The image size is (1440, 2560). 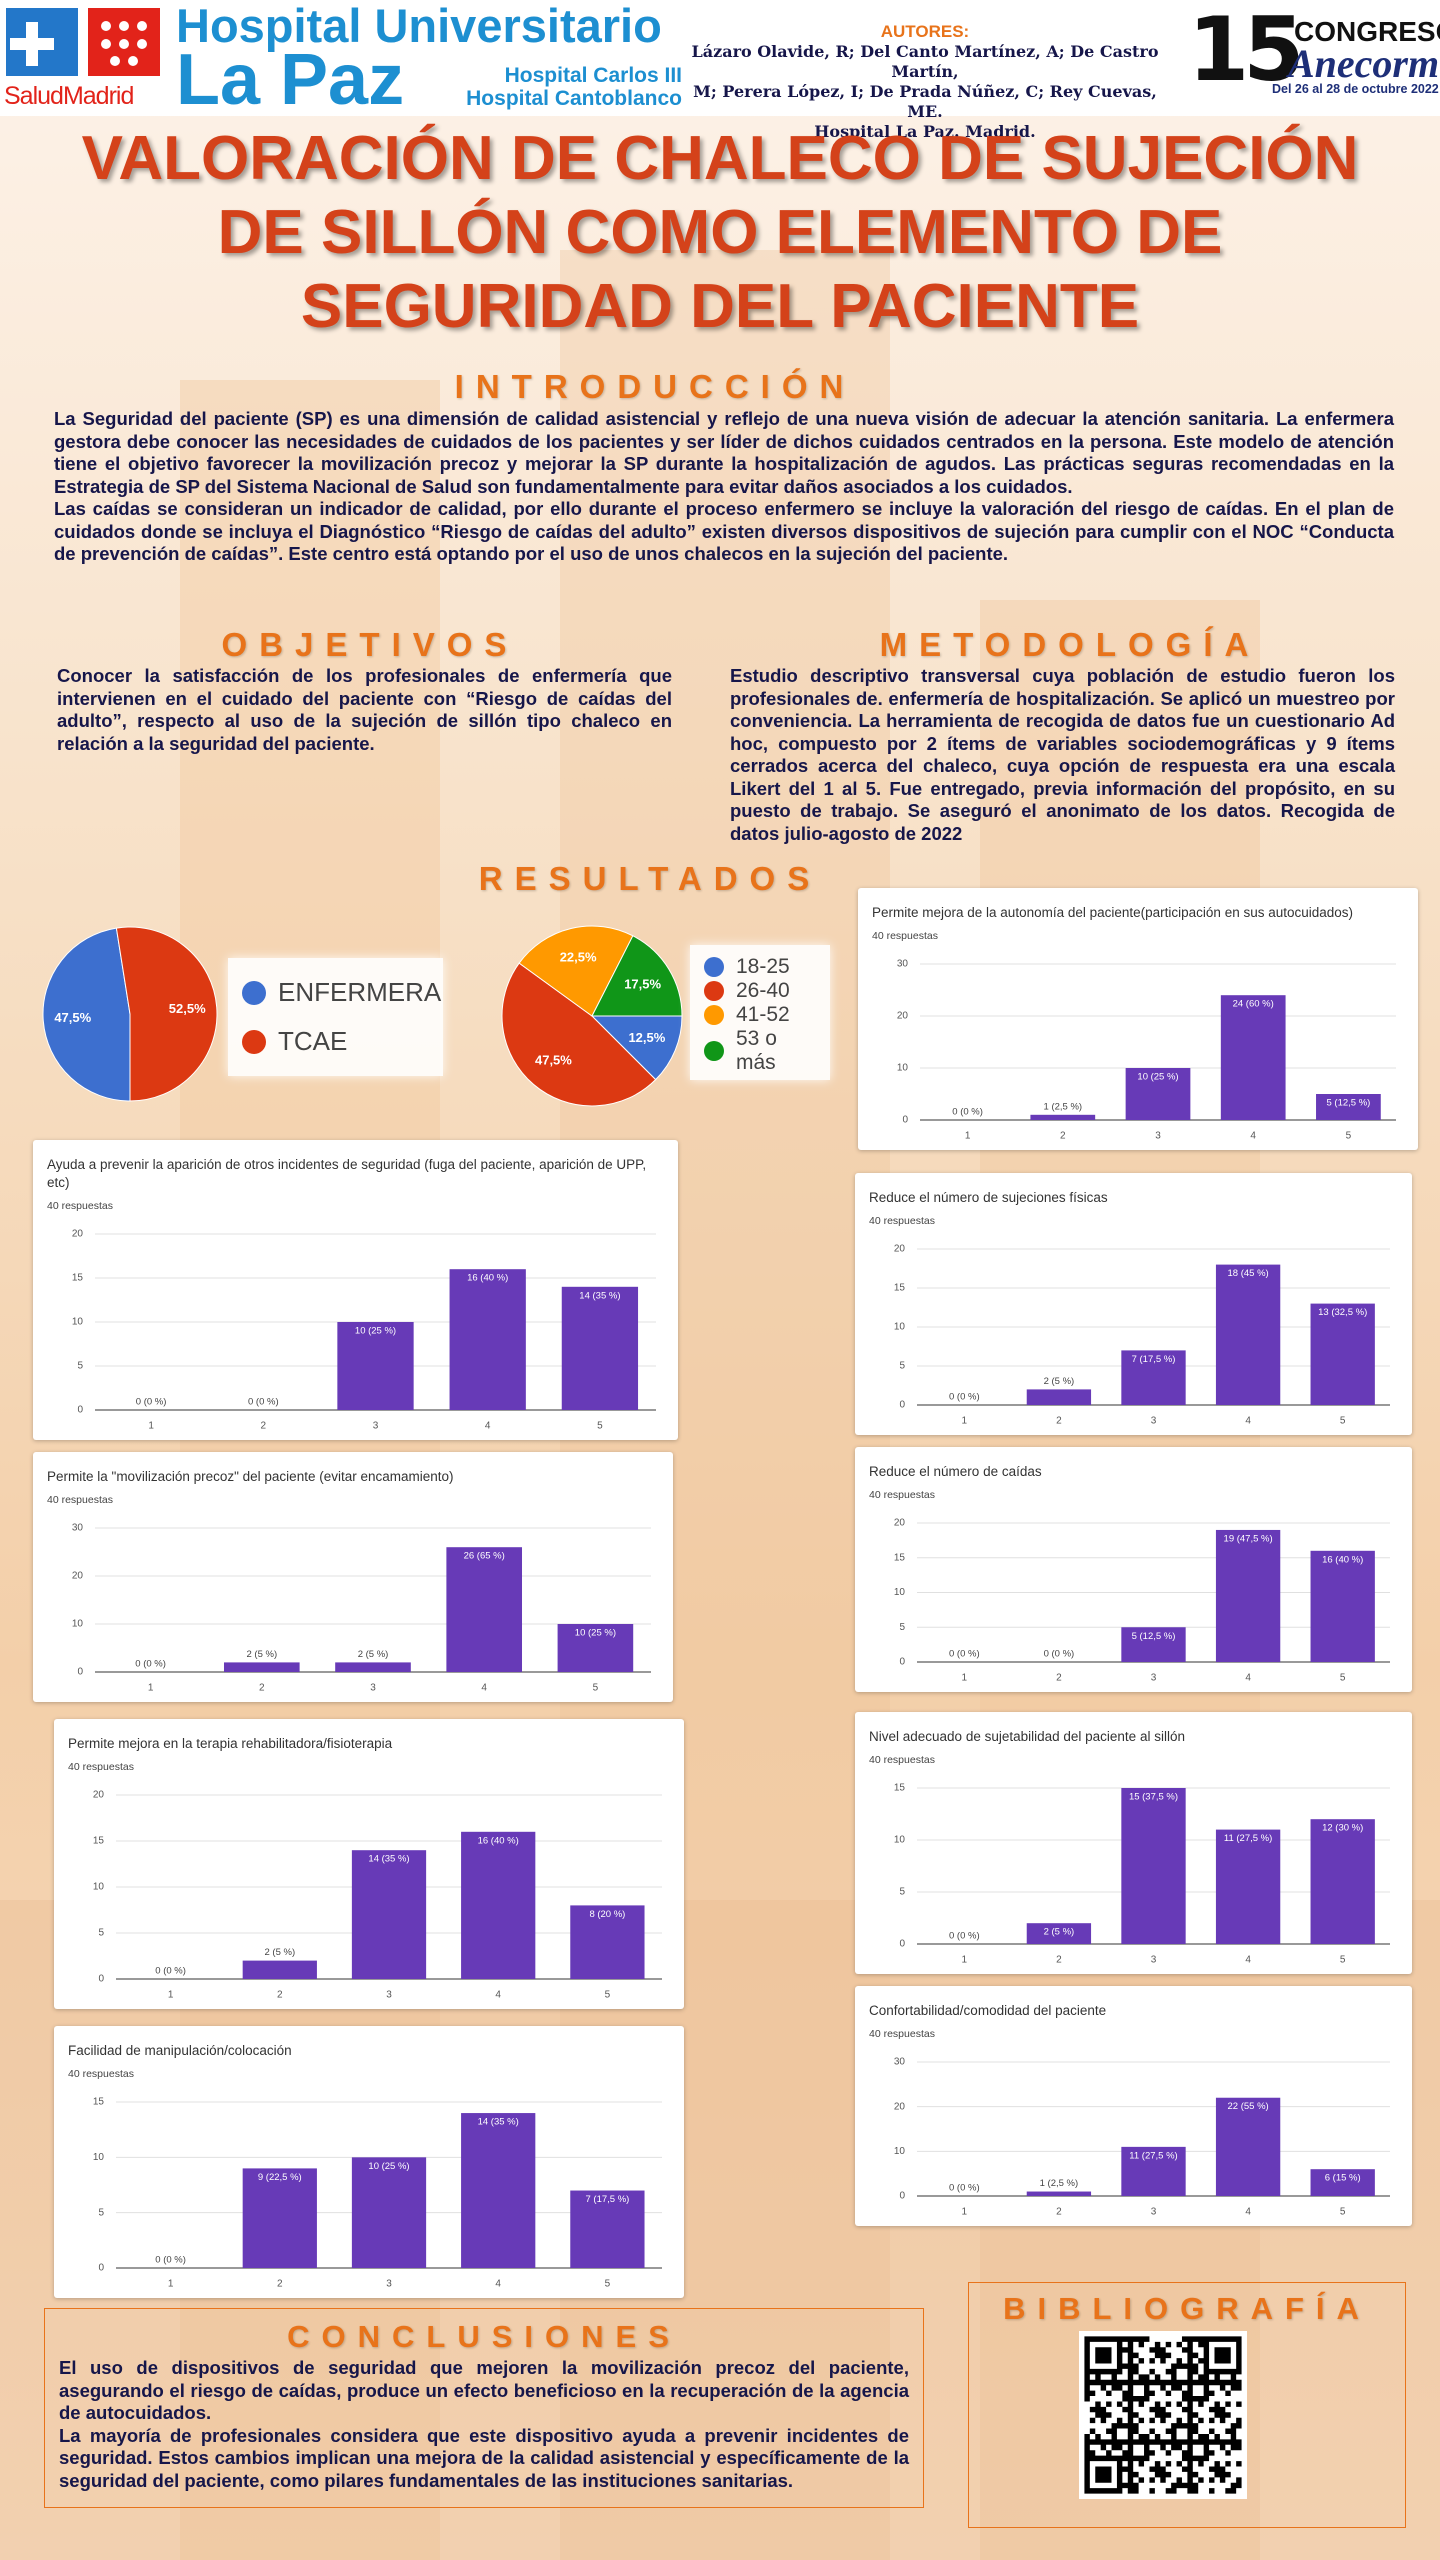 What do you see at coordinates (763, 1014) in the screenshot?
I see `legend-label: 41-52` at bounding box center [763, 1014].